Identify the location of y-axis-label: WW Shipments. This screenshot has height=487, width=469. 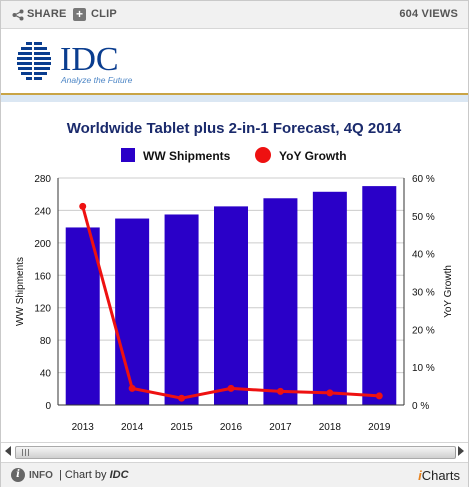
(20, 291).